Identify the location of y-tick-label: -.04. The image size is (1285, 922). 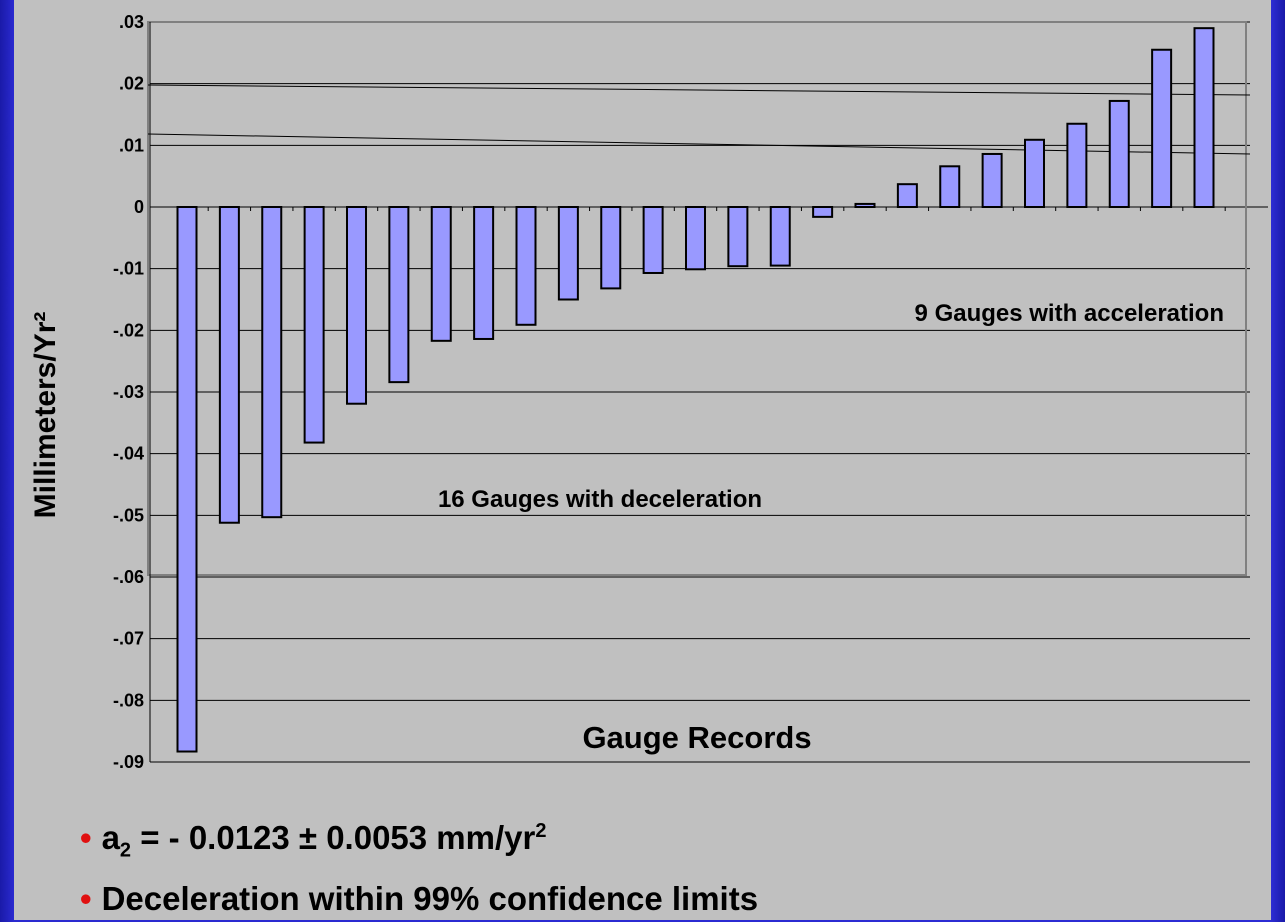
(128, 454).